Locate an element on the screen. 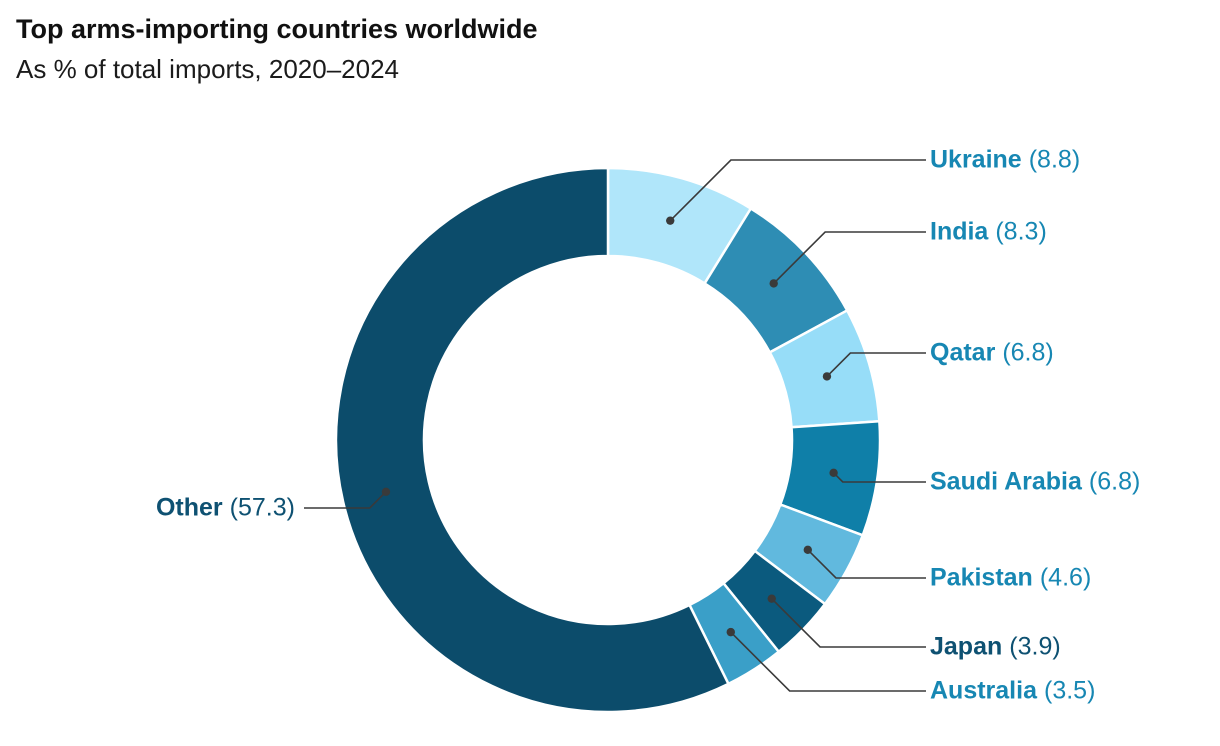 The width and height of the screenshot is (1220, 746). slice-label-saudi-arabia: Saudi Arabia6.8 is located at coordinates (1035, 481).